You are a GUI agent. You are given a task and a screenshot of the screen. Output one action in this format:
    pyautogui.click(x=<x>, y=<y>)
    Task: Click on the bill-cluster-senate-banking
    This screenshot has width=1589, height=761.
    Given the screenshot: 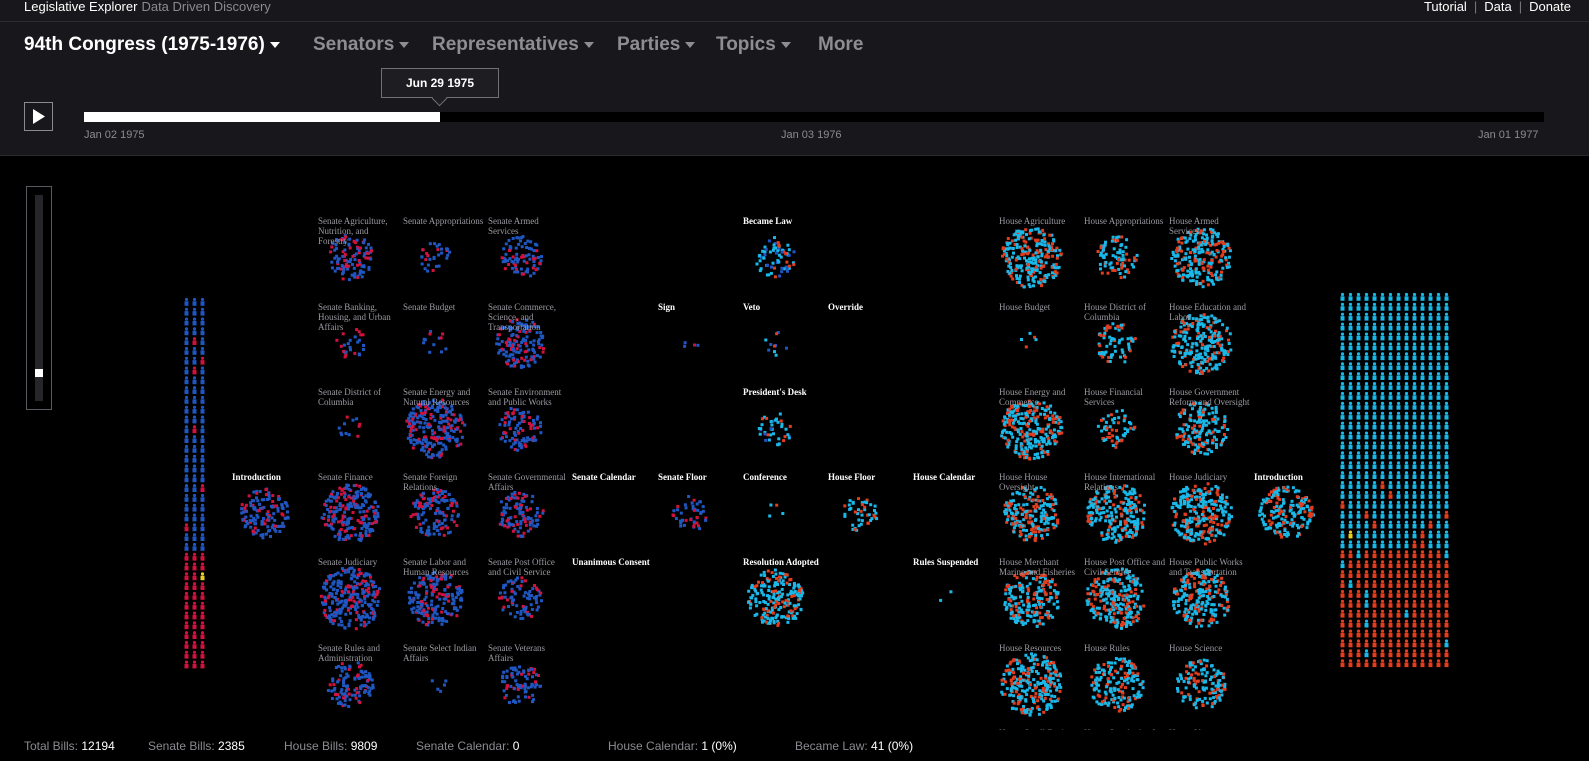 What is the action you would take?
    pyautogui.click(x=350, y=343)
    